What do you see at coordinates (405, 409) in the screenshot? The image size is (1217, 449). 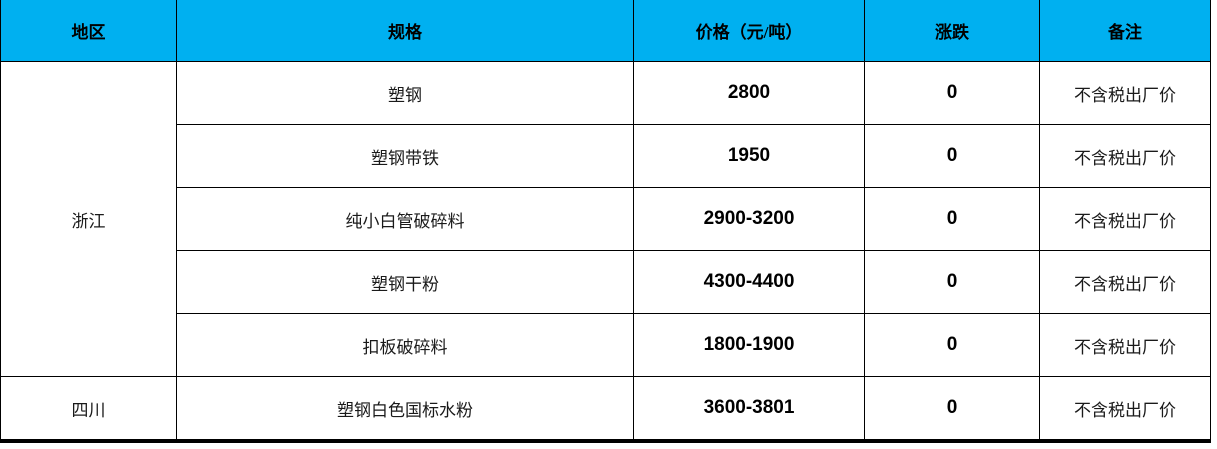 I see `spec-cell: 塑钢白色国标水粉` at bounding box center [405, 409].